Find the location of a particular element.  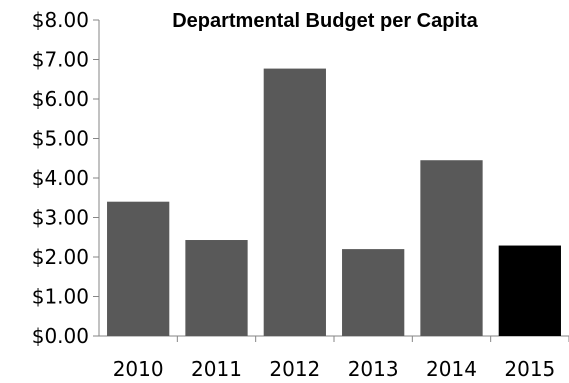

y-tick-label: $0.00 is located at coordinates (60, 336).